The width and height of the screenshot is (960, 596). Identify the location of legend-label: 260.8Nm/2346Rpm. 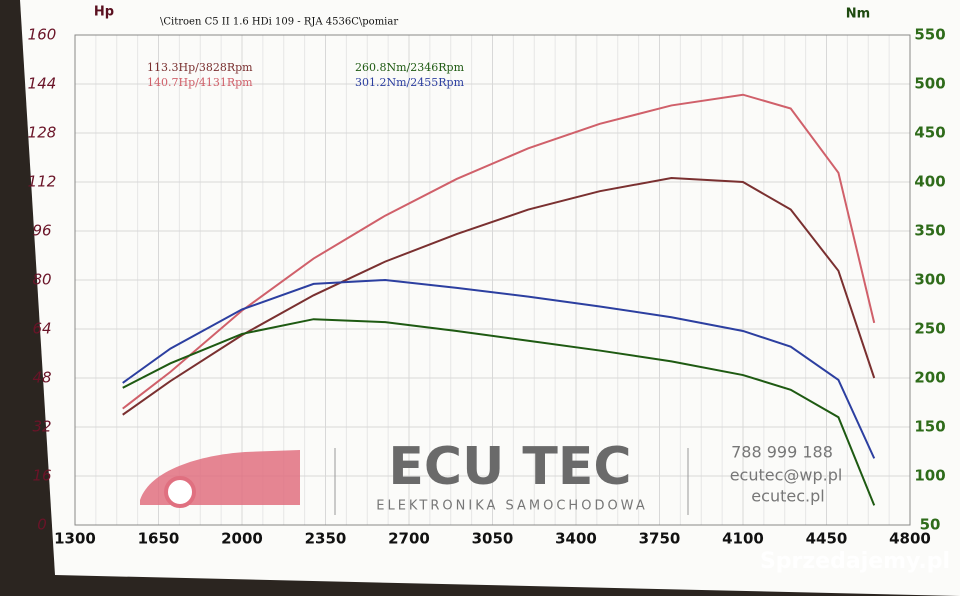
(410, 67).